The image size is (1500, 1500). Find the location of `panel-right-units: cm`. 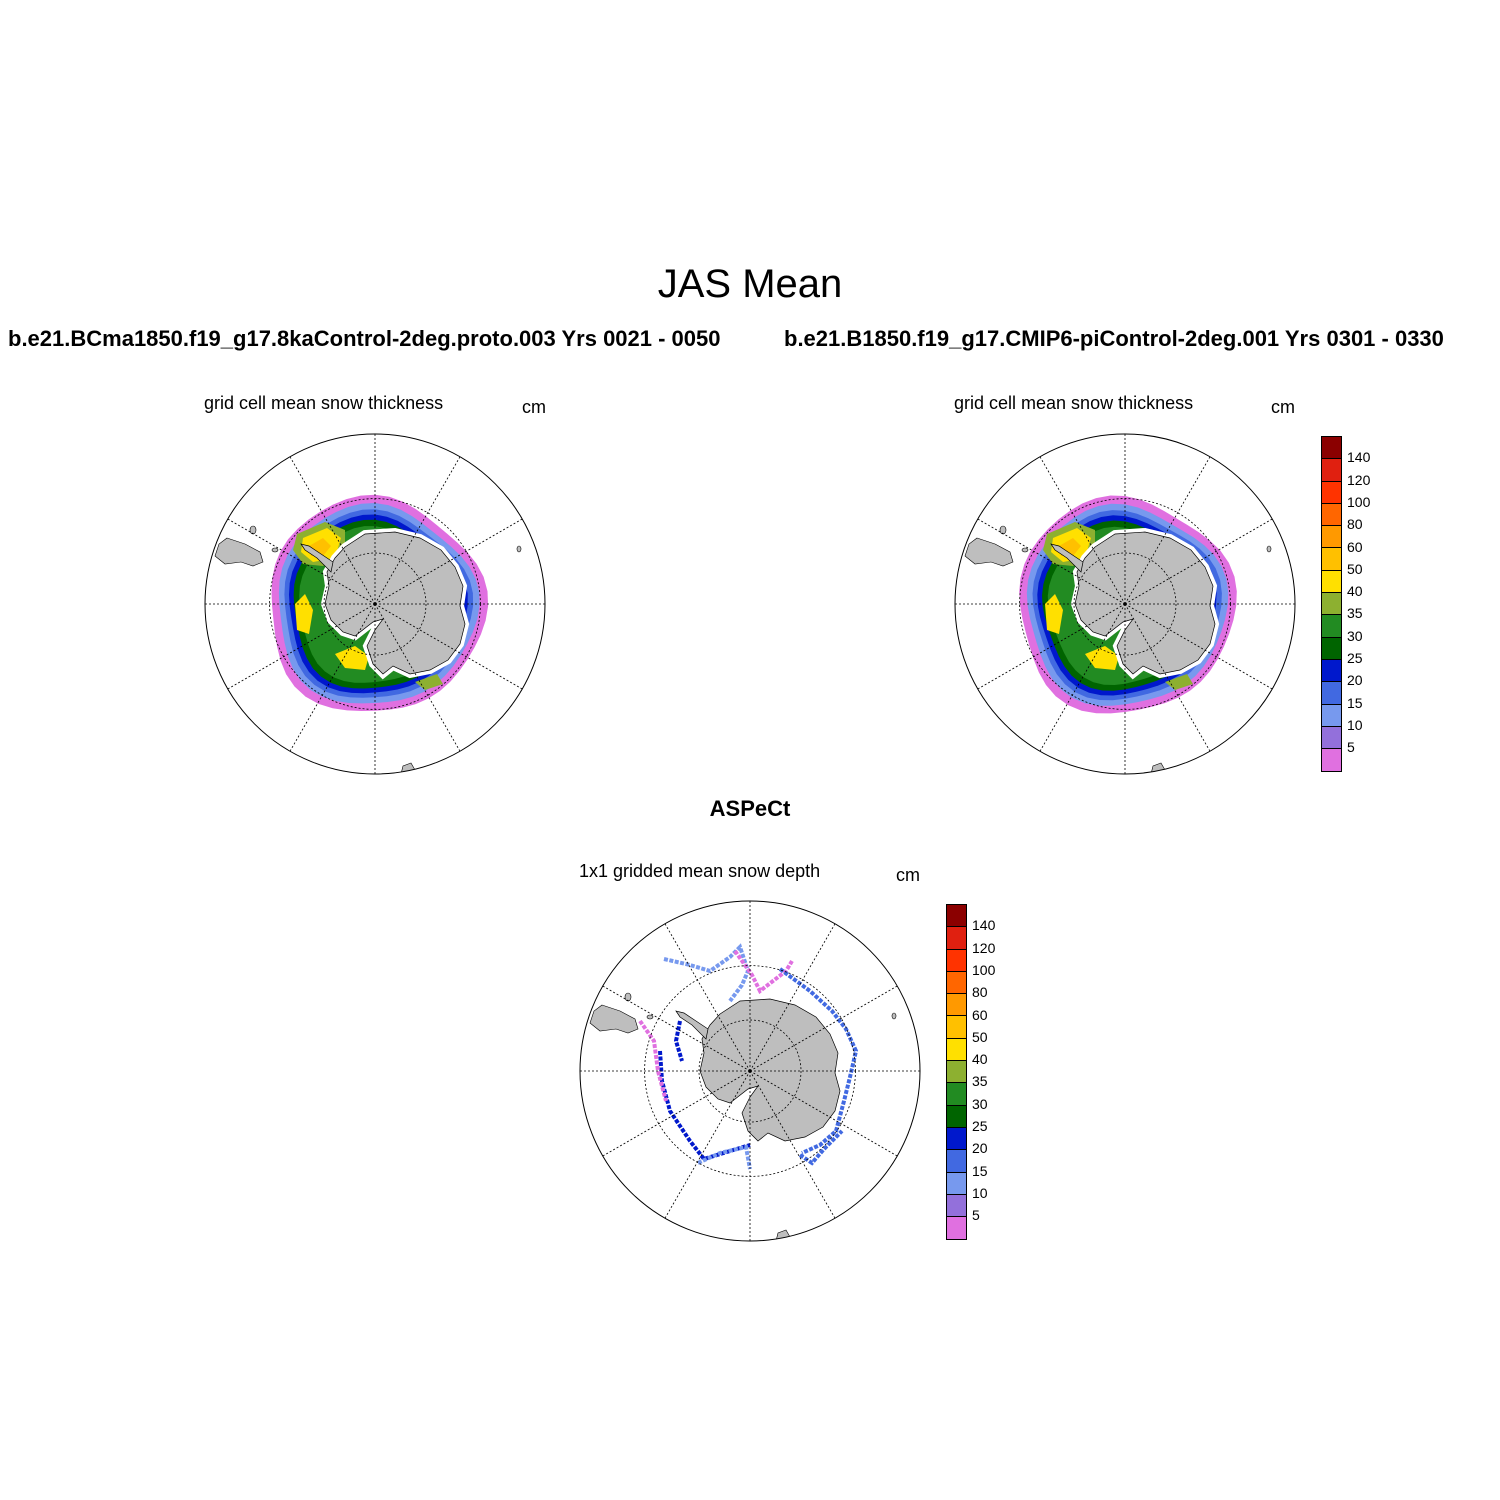

panel-right-units: cm is located at coordinates (1283, 407).